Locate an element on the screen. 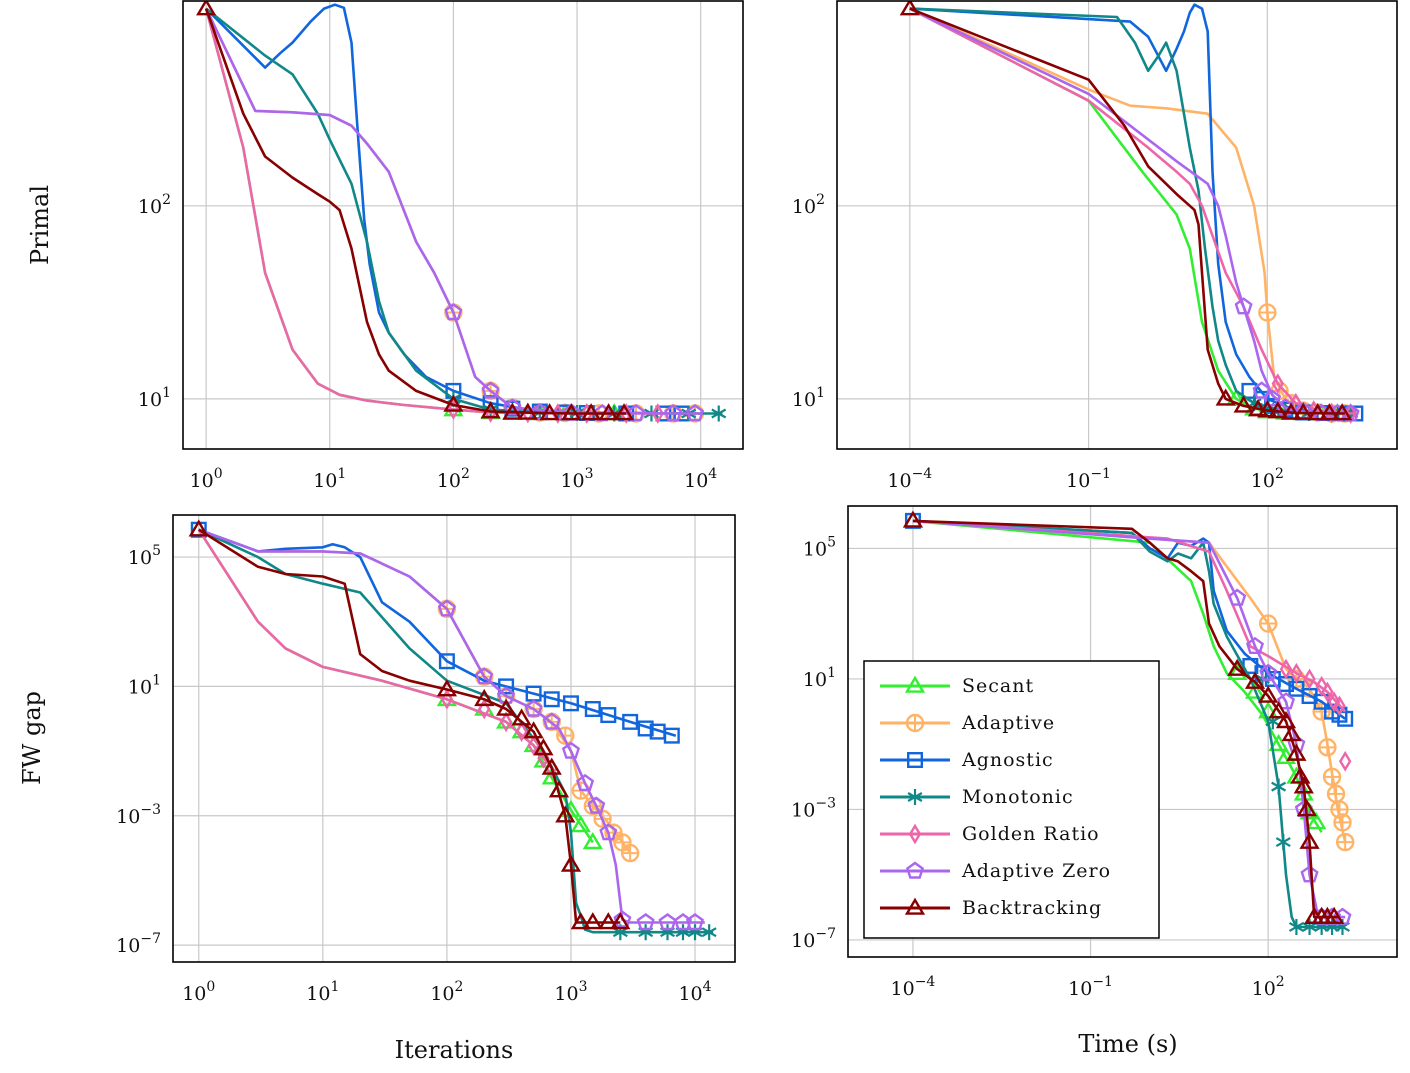 The image size is (1410, 1073). legend-entry-adaptive: Adaptive is located at coordinates (967, 723).